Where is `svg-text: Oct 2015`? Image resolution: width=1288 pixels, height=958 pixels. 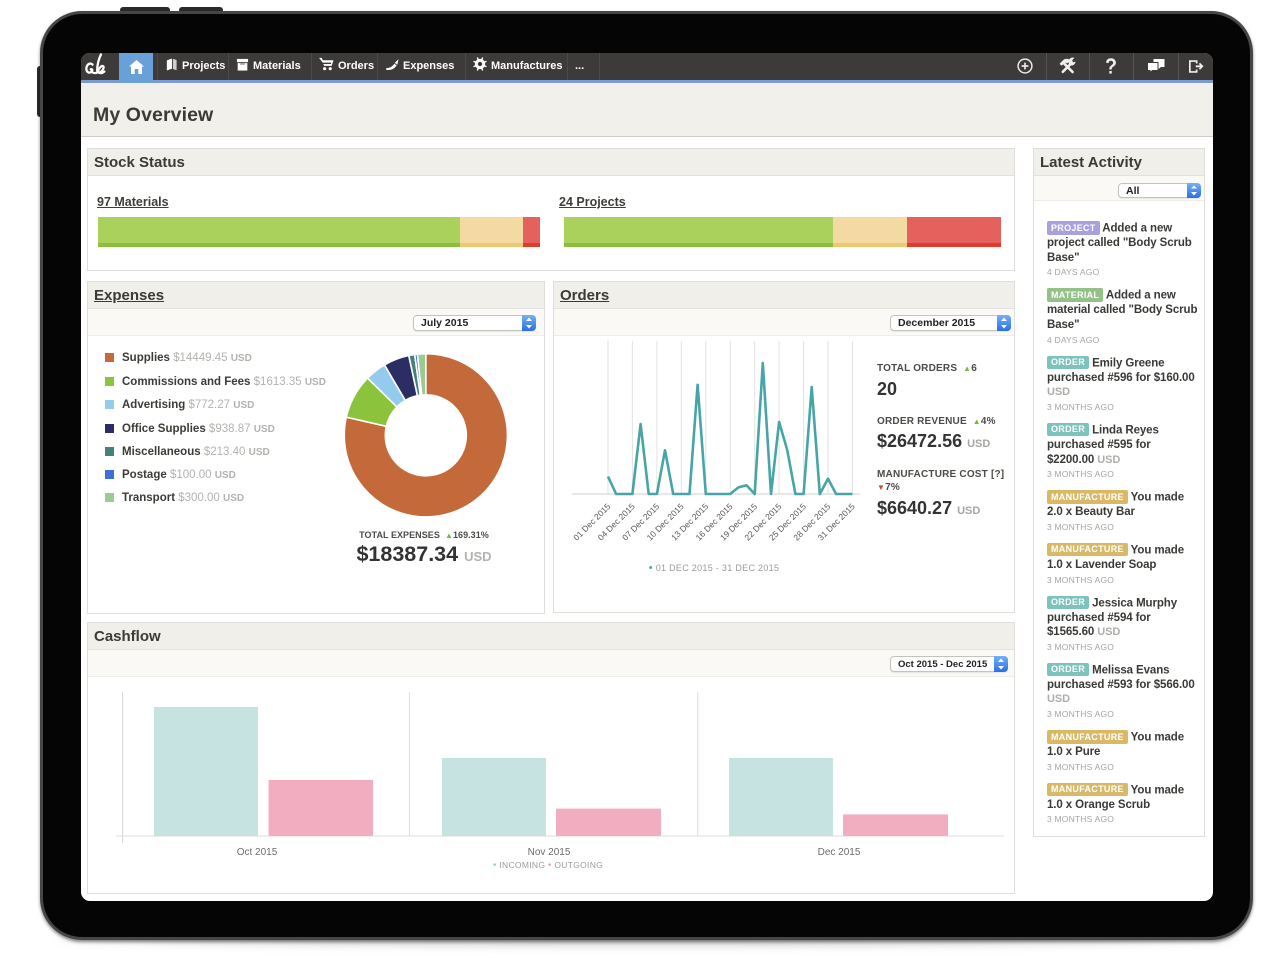
svg-text: Oct 2015 is located at coordinates (257, 852).